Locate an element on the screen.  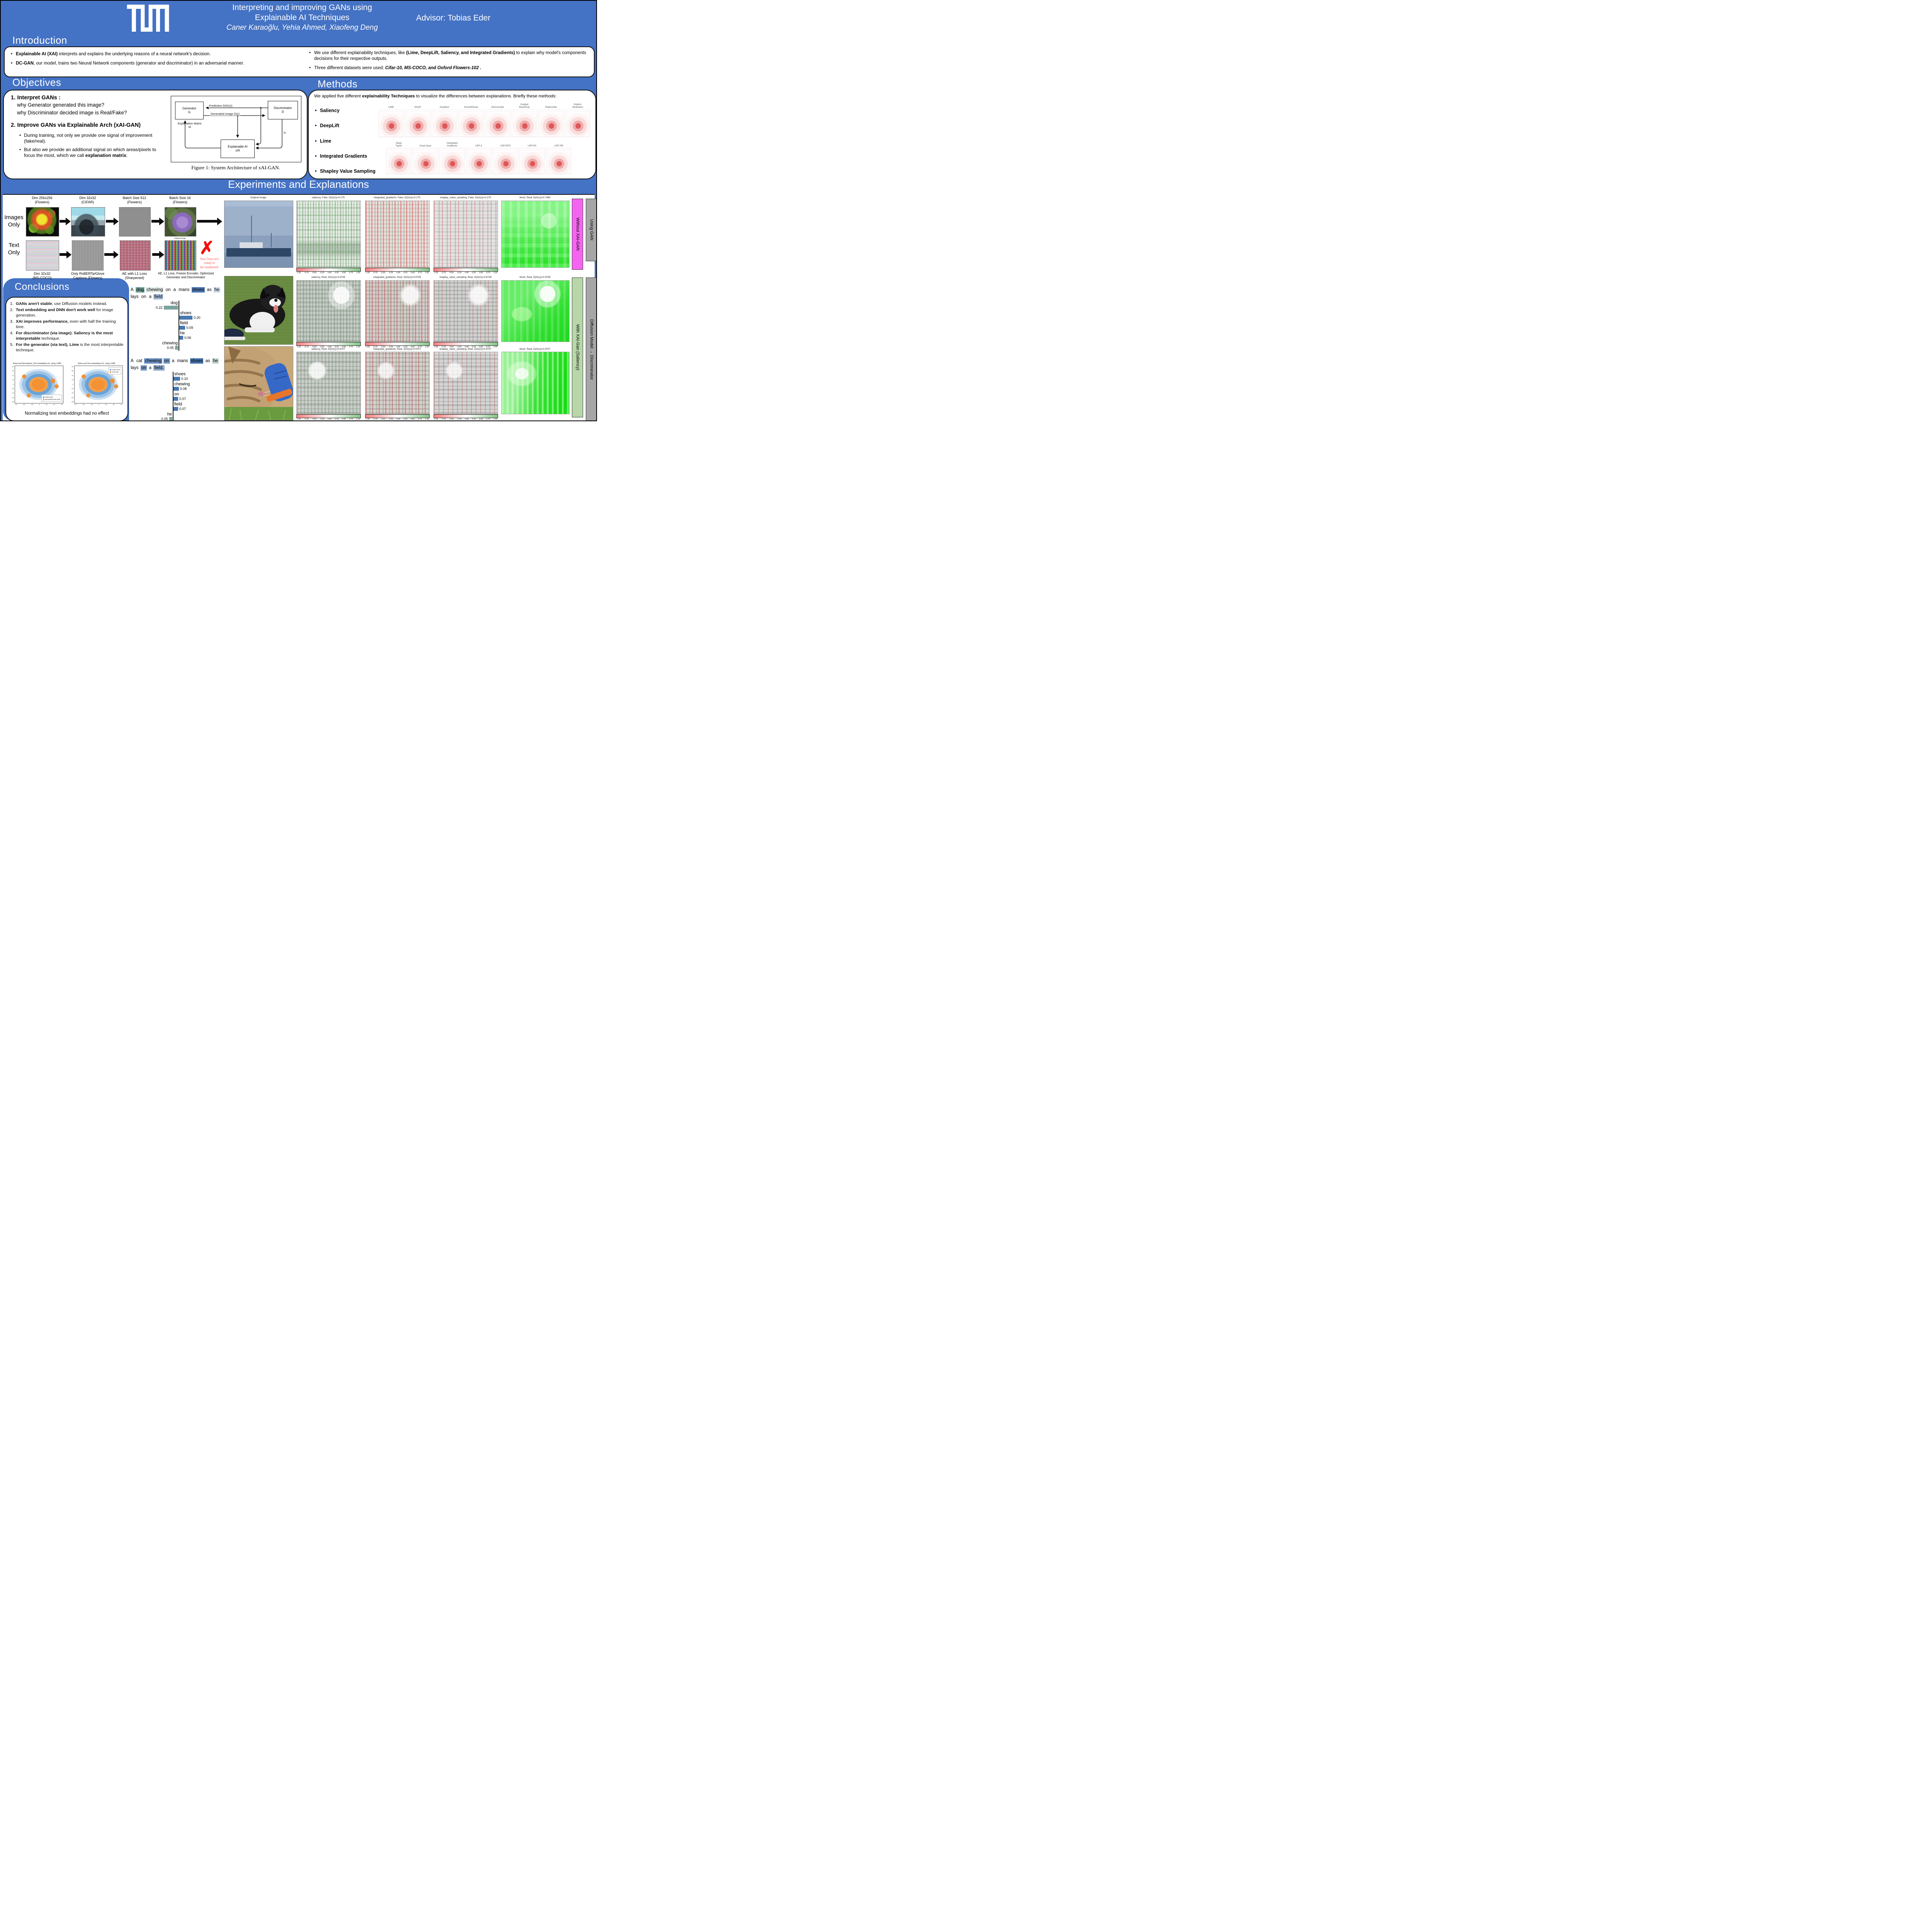
pipeline-image-ae-frozen is located at coordinates (181, 255).